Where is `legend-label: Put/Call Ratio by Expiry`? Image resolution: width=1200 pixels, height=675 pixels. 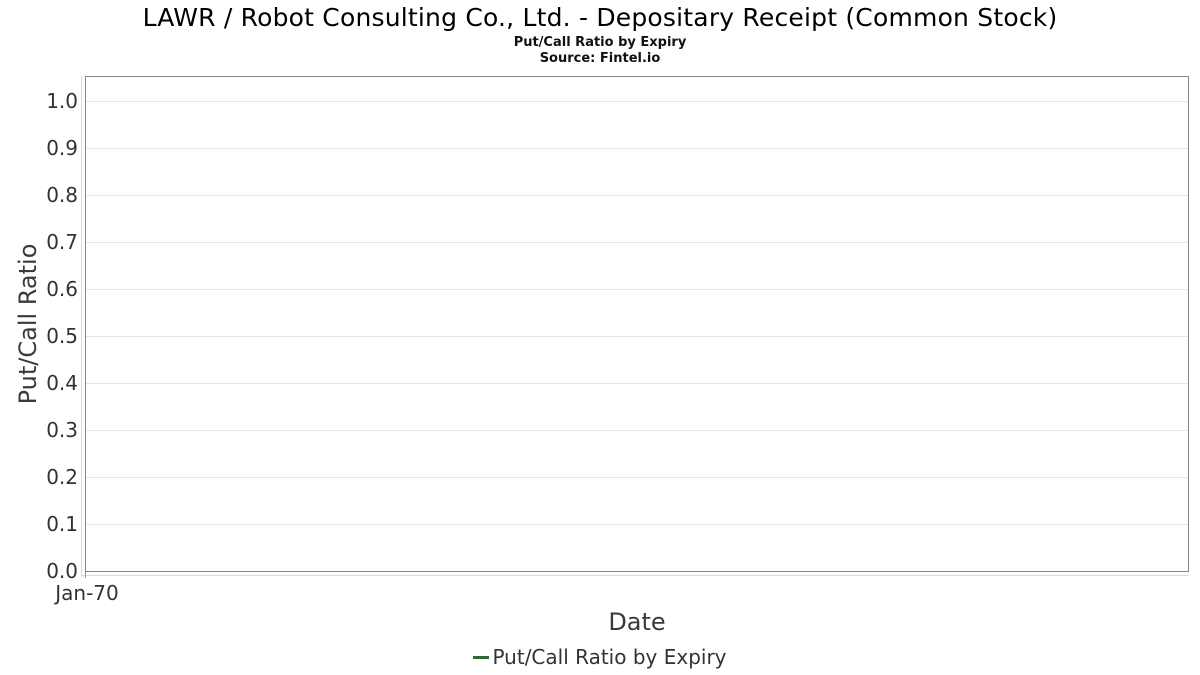
legend-label: Put/Call Ratio by Expiry is located at coordinates (609, 657).